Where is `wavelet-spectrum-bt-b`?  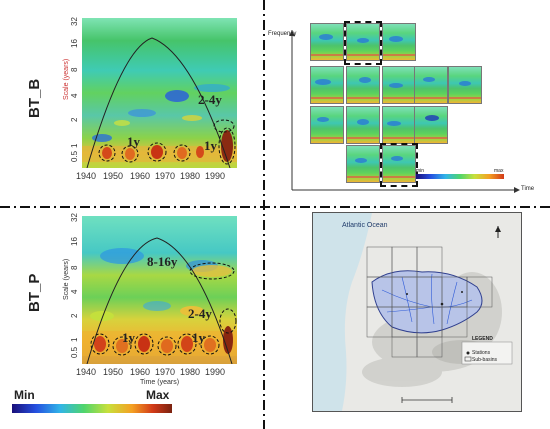 wavelet-spectrum-bt-b is located at coordinates (159, 93).